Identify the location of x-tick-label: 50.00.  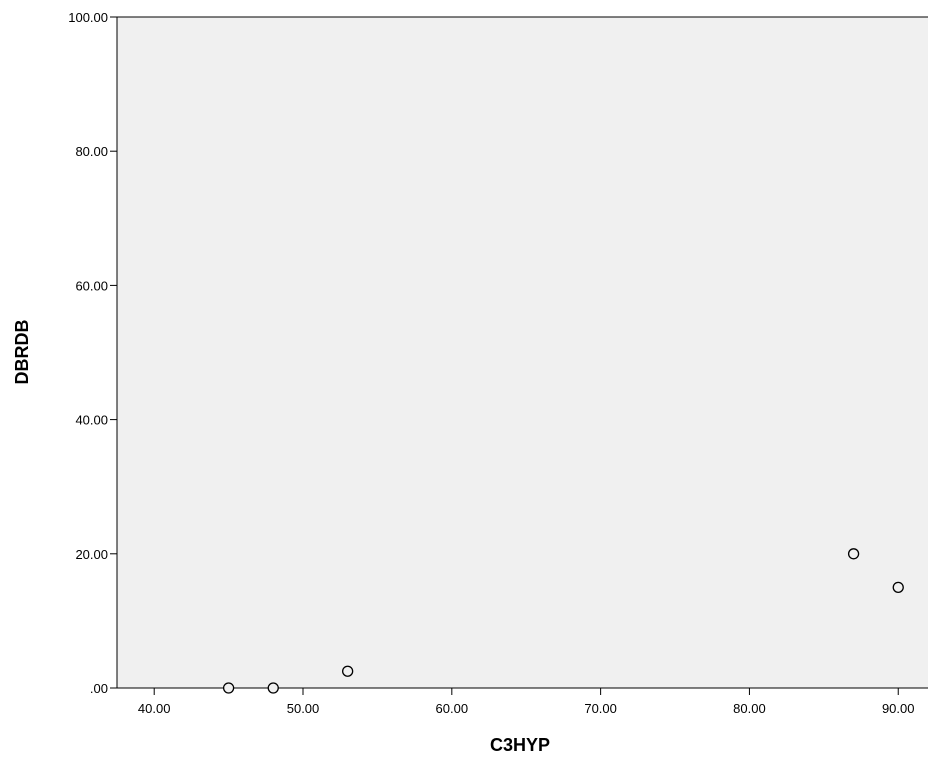
(303, 708).